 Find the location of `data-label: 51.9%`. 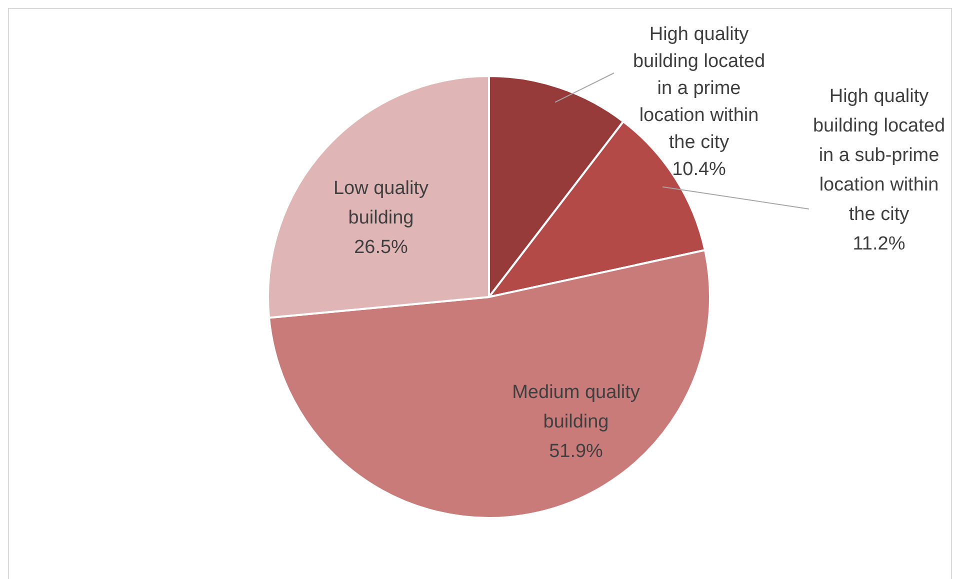

data-label: 51.9% is located at coordinates (576, 451).